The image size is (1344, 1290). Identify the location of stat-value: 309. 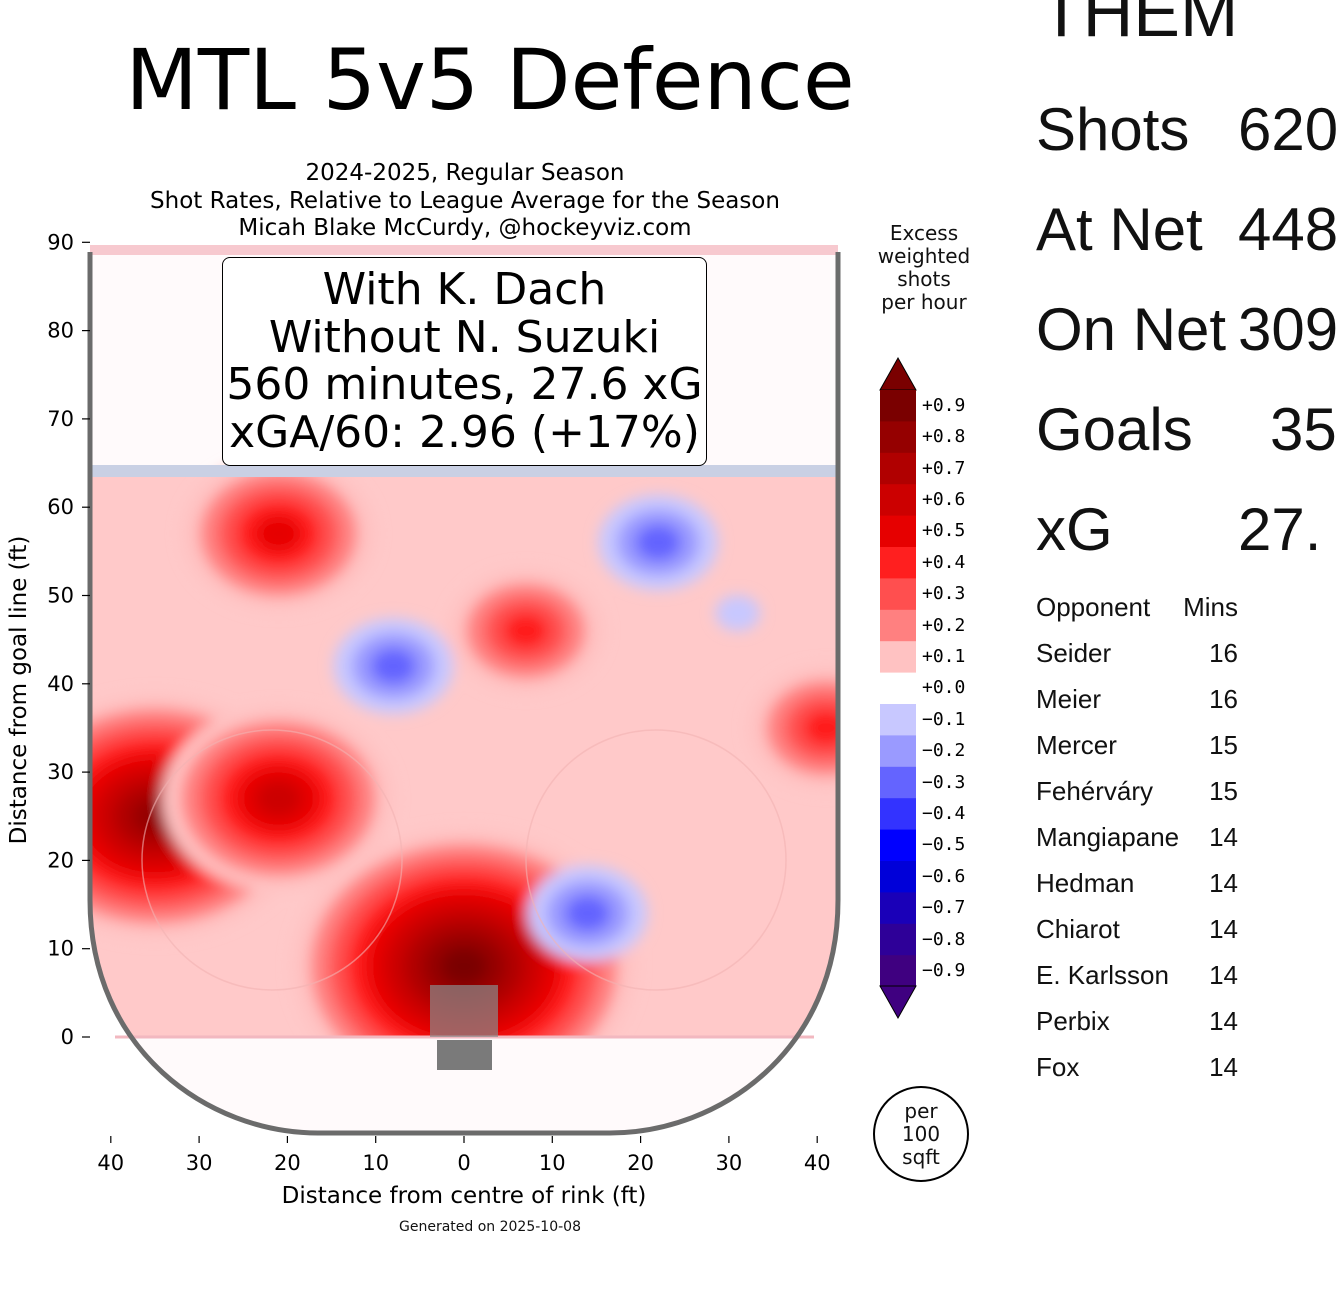
(1288, 329).